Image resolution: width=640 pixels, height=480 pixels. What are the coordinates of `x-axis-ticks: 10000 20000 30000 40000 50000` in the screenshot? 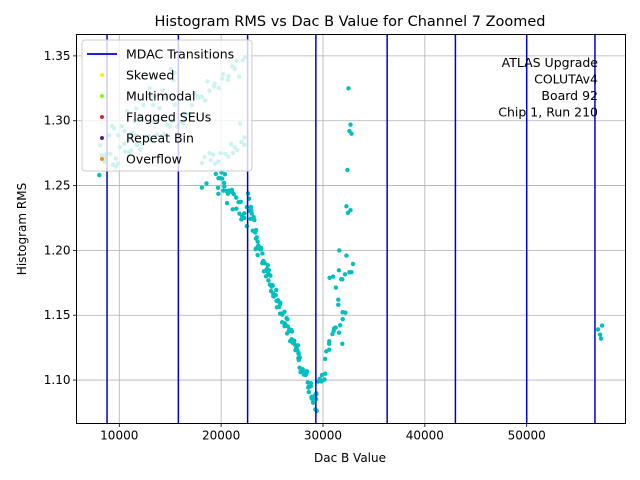 It's located at (323, 433).